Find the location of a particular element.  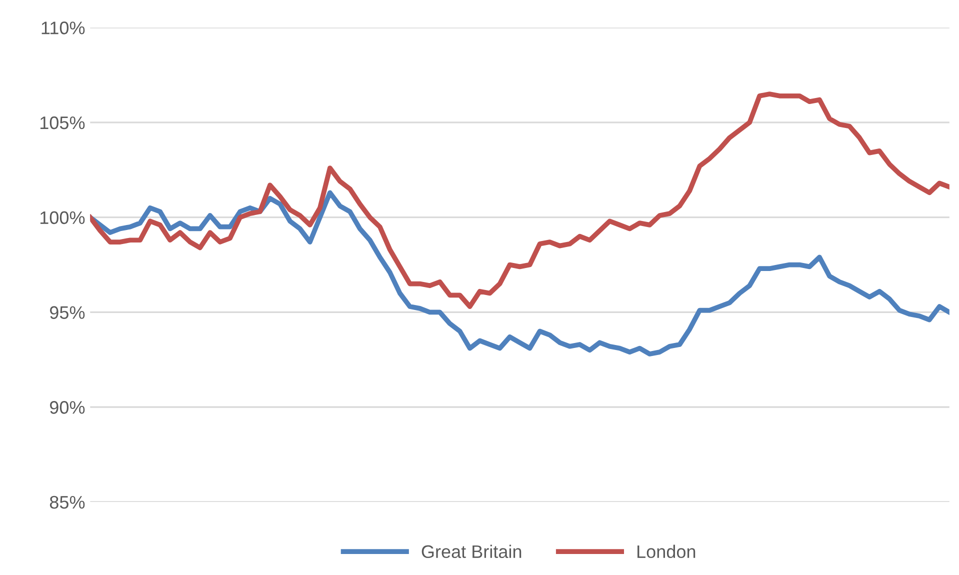

y-tick-label: 100% is located at coordinates (62, 217).